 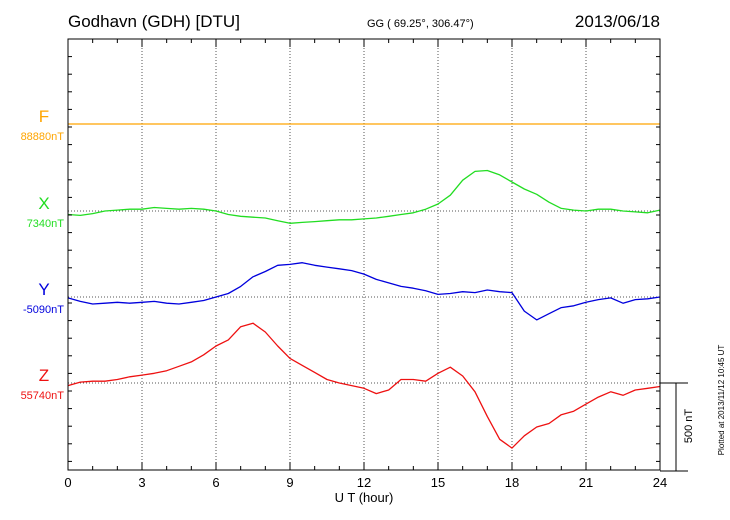 What do you see at coordinates (141, 482) in the screenshot?
I see `x-tick-label: 3` at bounding box center [141, 482].